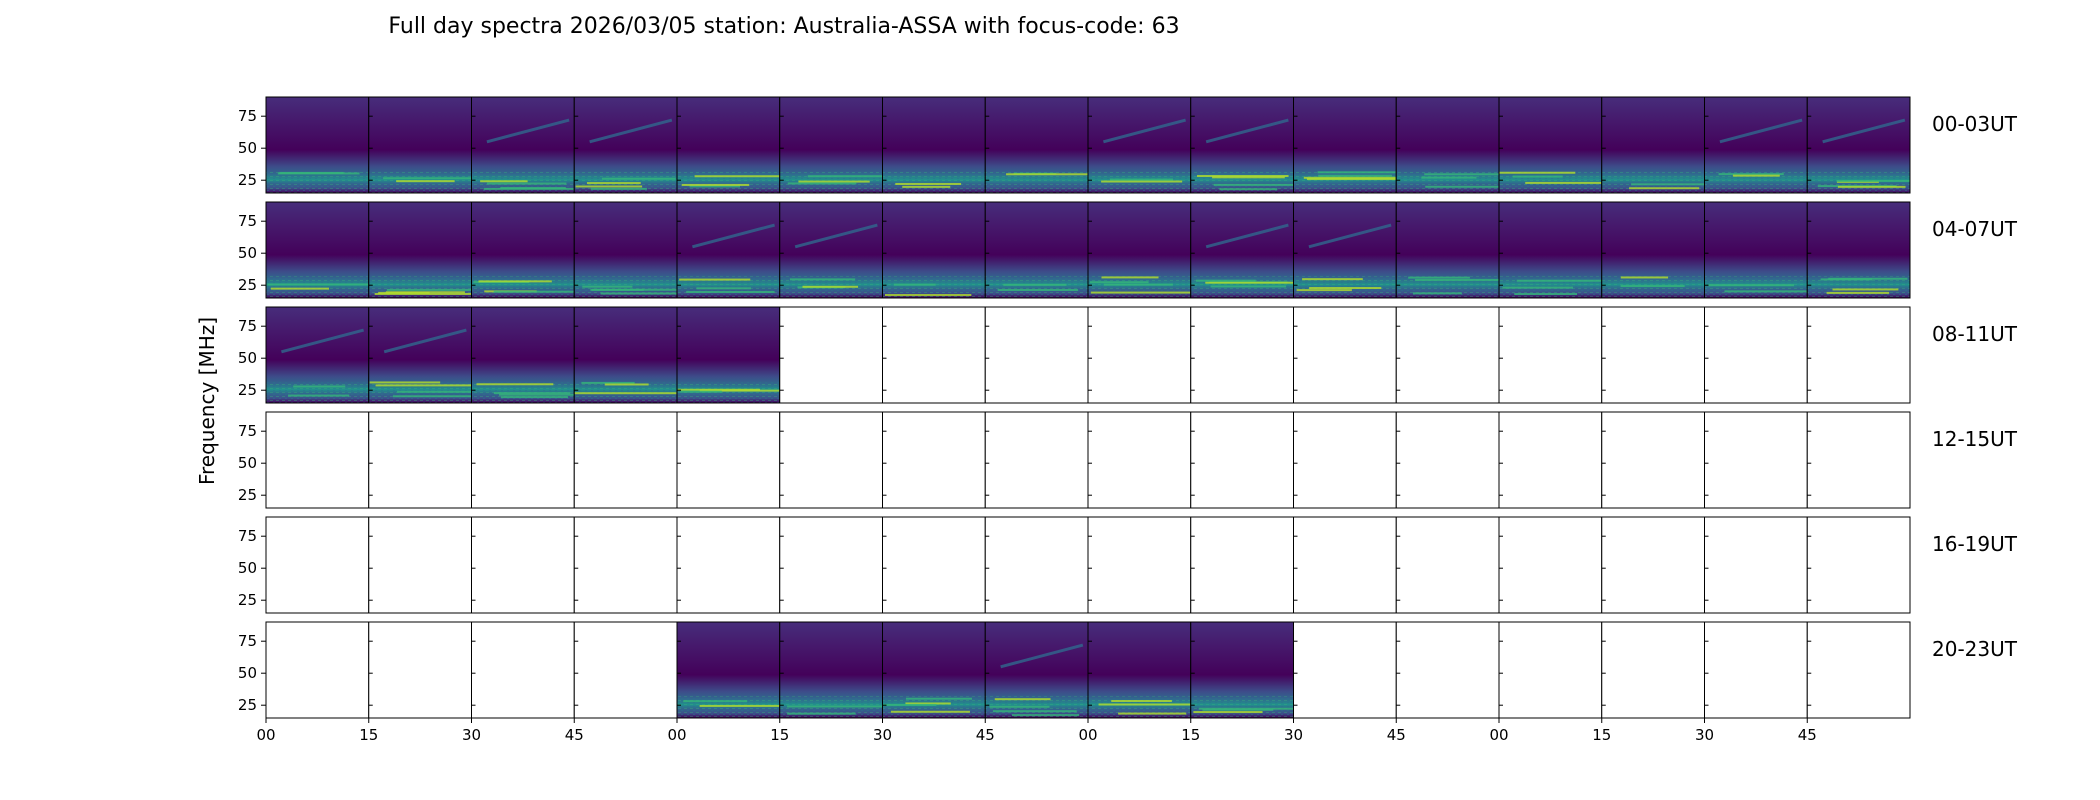 The height and width of the screenshot is (800, 2100). What do you see at coordinates (1975, 649) in the screenshot?
I see `row-label: 20-23UT` at bounding box center [1975, 649].